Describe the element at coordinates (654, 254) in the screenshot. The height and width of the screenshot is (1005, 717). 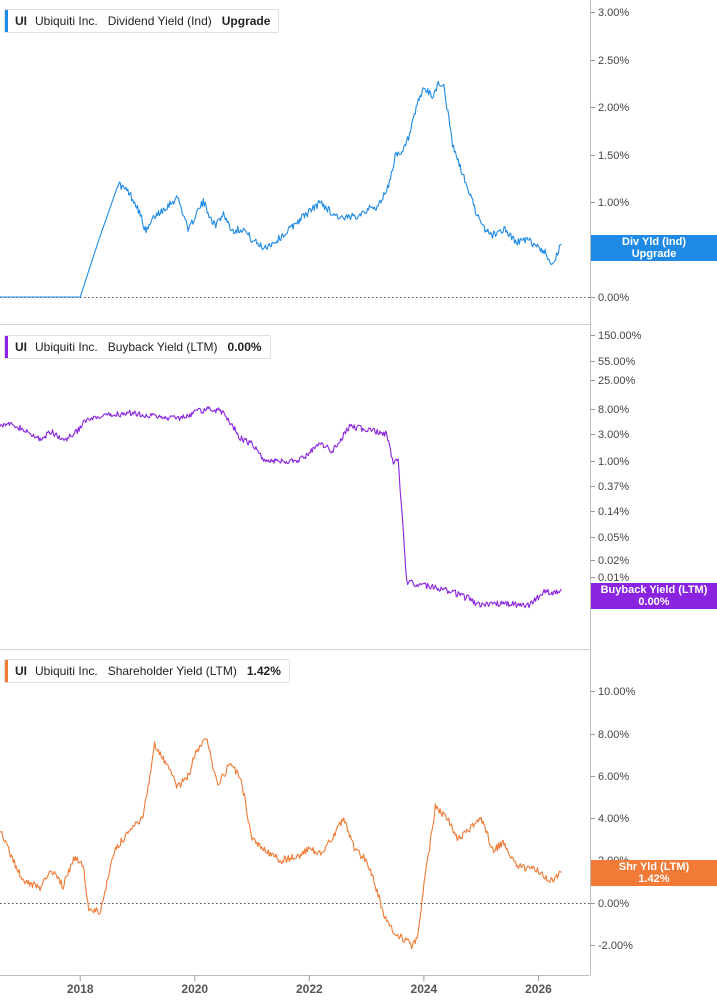
I see `flag-value: Upgrade` at that location.